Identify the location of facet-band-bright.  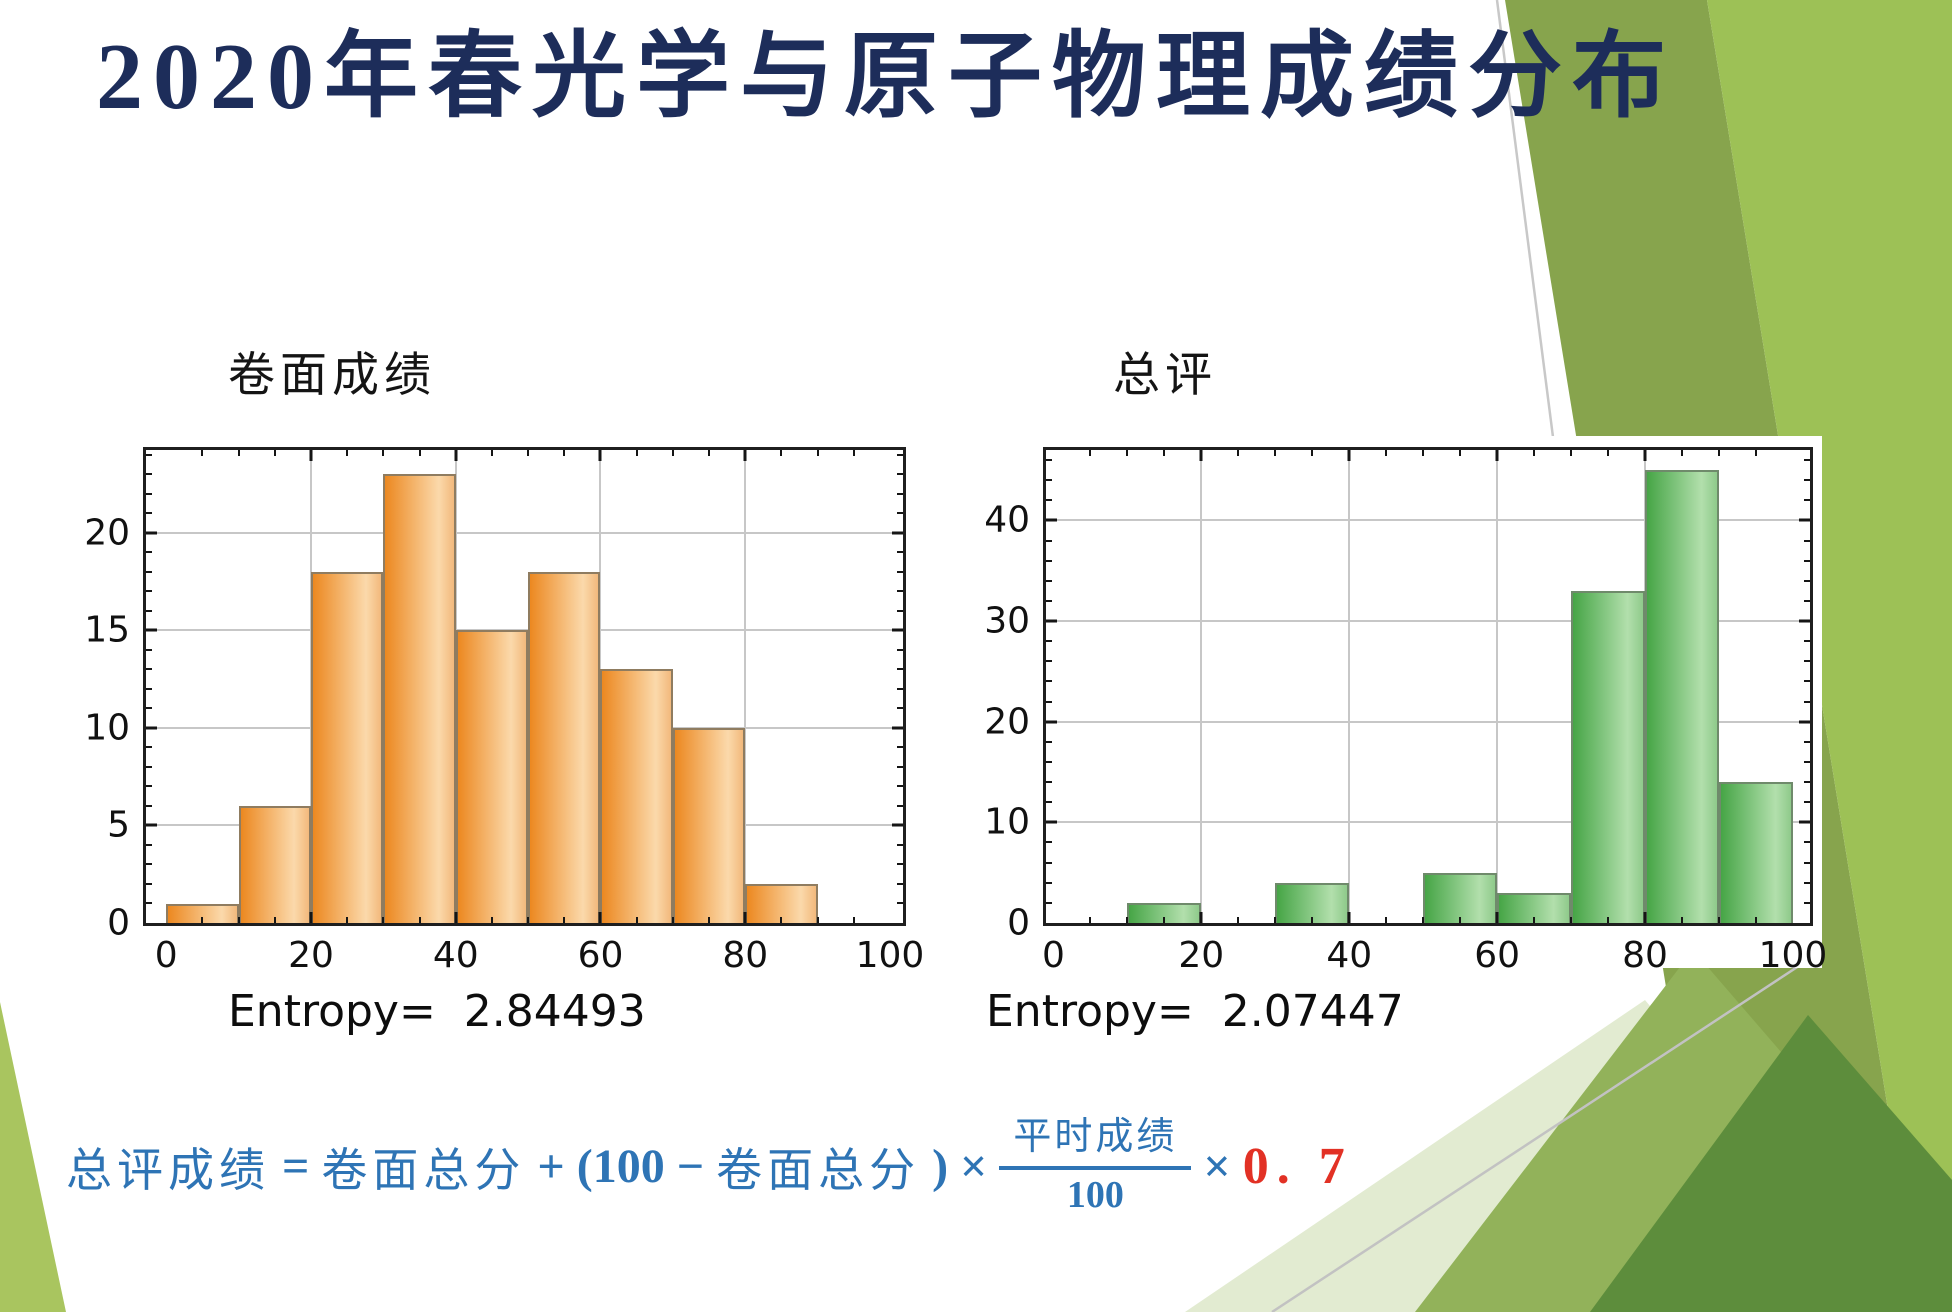
(1829, 656).